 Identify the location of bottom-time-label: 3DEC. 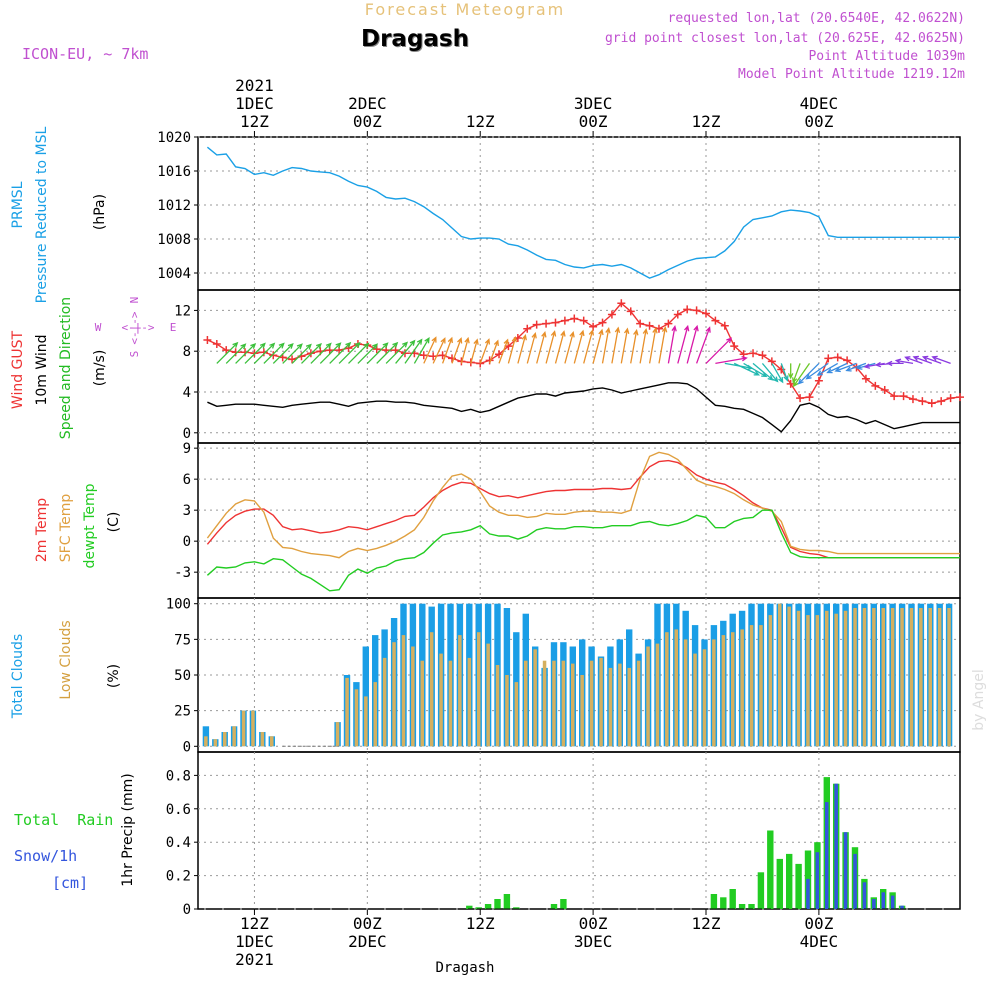
(593, 941).